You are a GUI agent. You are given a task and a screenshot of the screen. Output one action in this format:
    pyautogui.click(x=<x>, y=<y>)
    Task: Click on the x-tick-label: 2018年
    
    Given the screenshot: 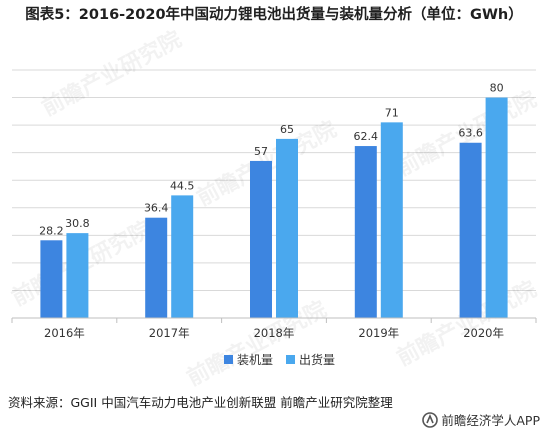 What is the action you would take?
    pyautogui.click(x=274, y=333)
    